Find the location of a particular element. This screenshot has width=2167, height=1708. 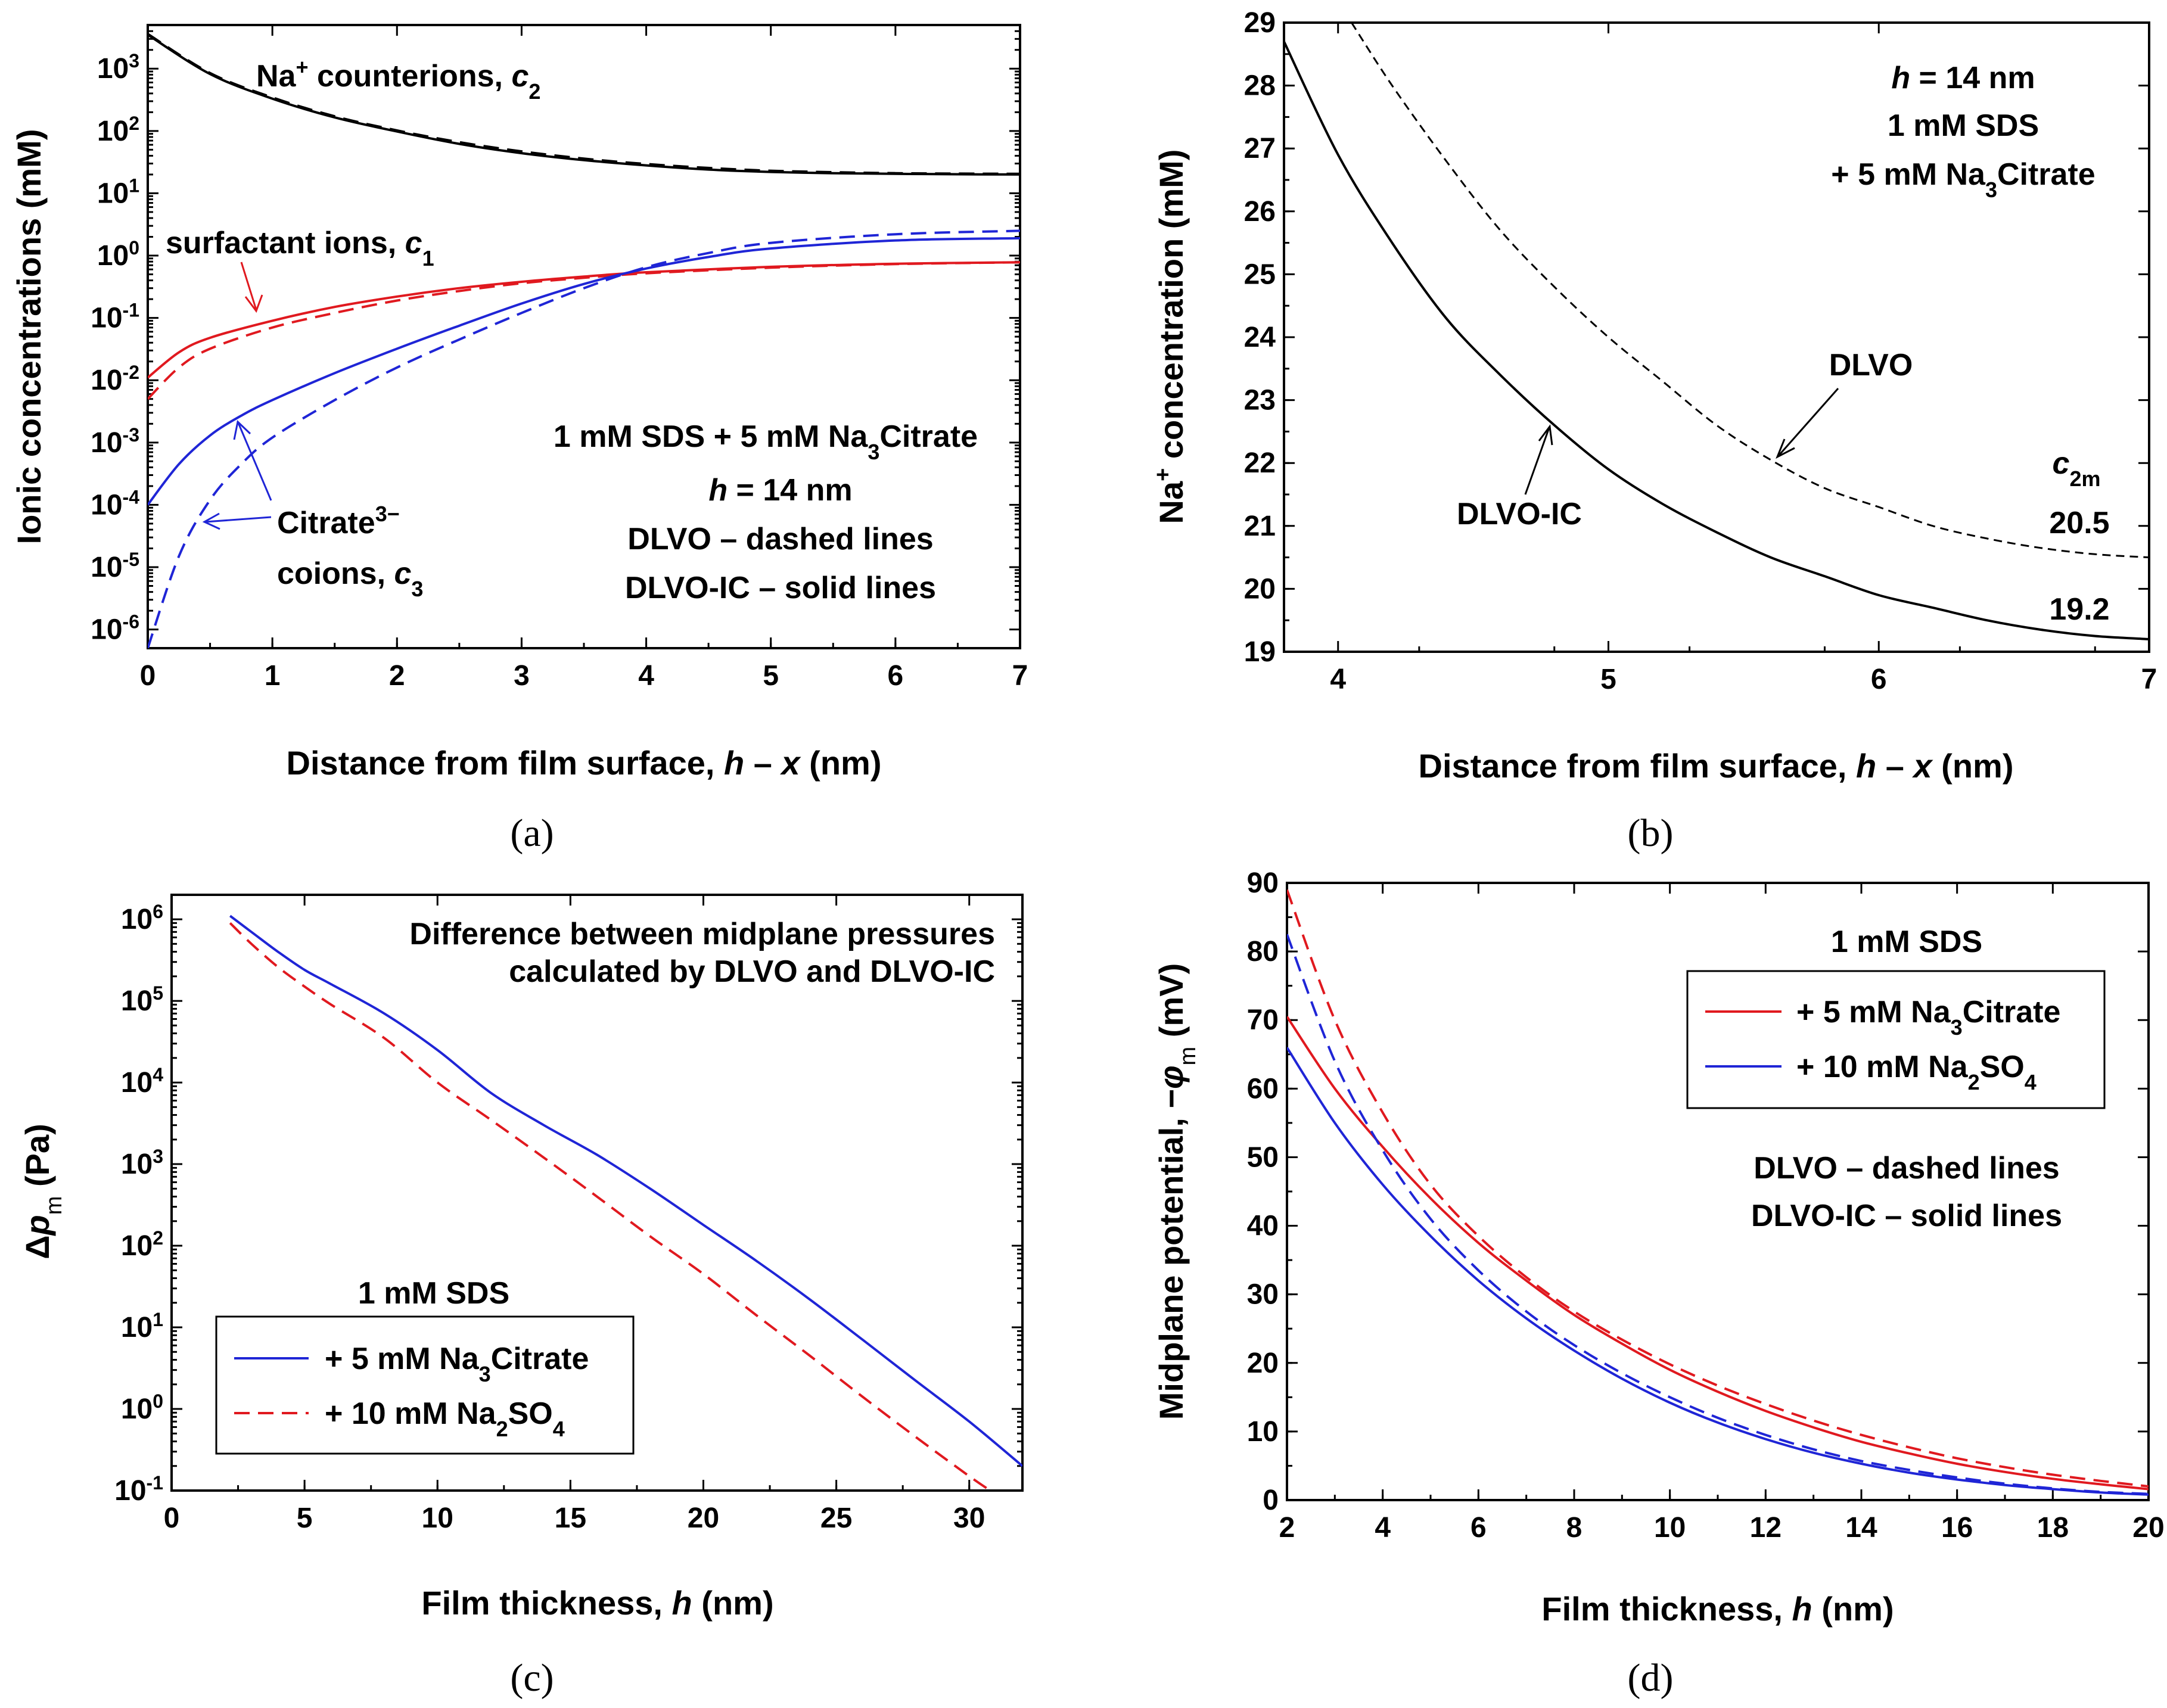

x-tick-label: 15 is located at coordinates (570, 1518).